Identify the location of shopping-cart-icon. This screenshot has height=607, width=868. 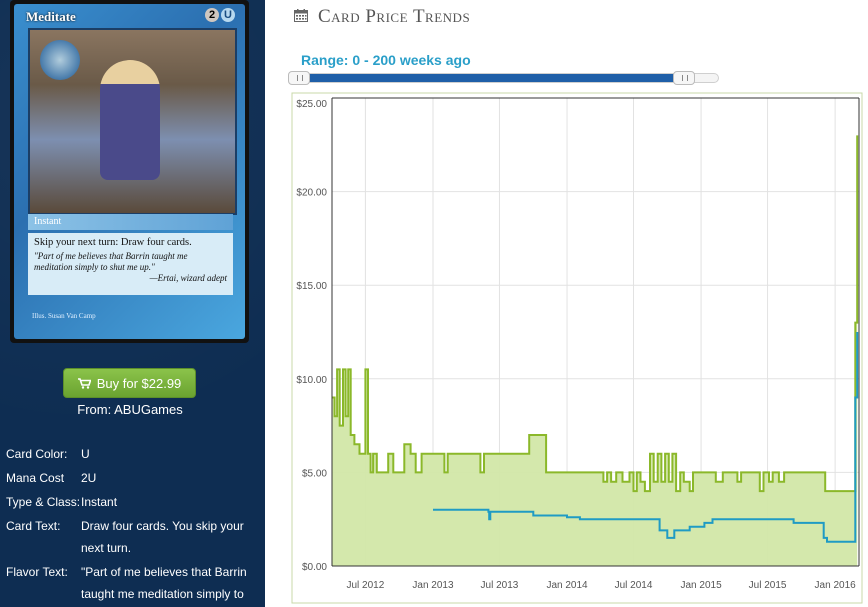
(84, 383).